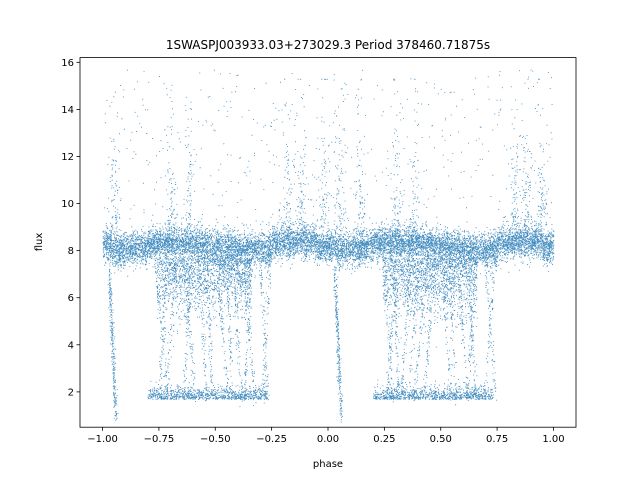 This screenshot has height=480, width=640. I want to click on y-tick-label: 4, so click(71, 345).